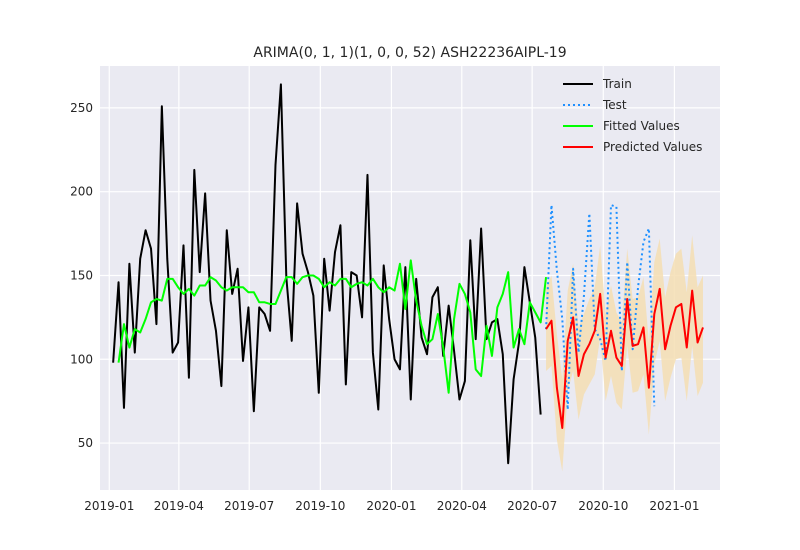 Image resolution: width=800 pixels, height=550 pixels. I want to click on x-tick-label: 2020-01, so click(391, 506).